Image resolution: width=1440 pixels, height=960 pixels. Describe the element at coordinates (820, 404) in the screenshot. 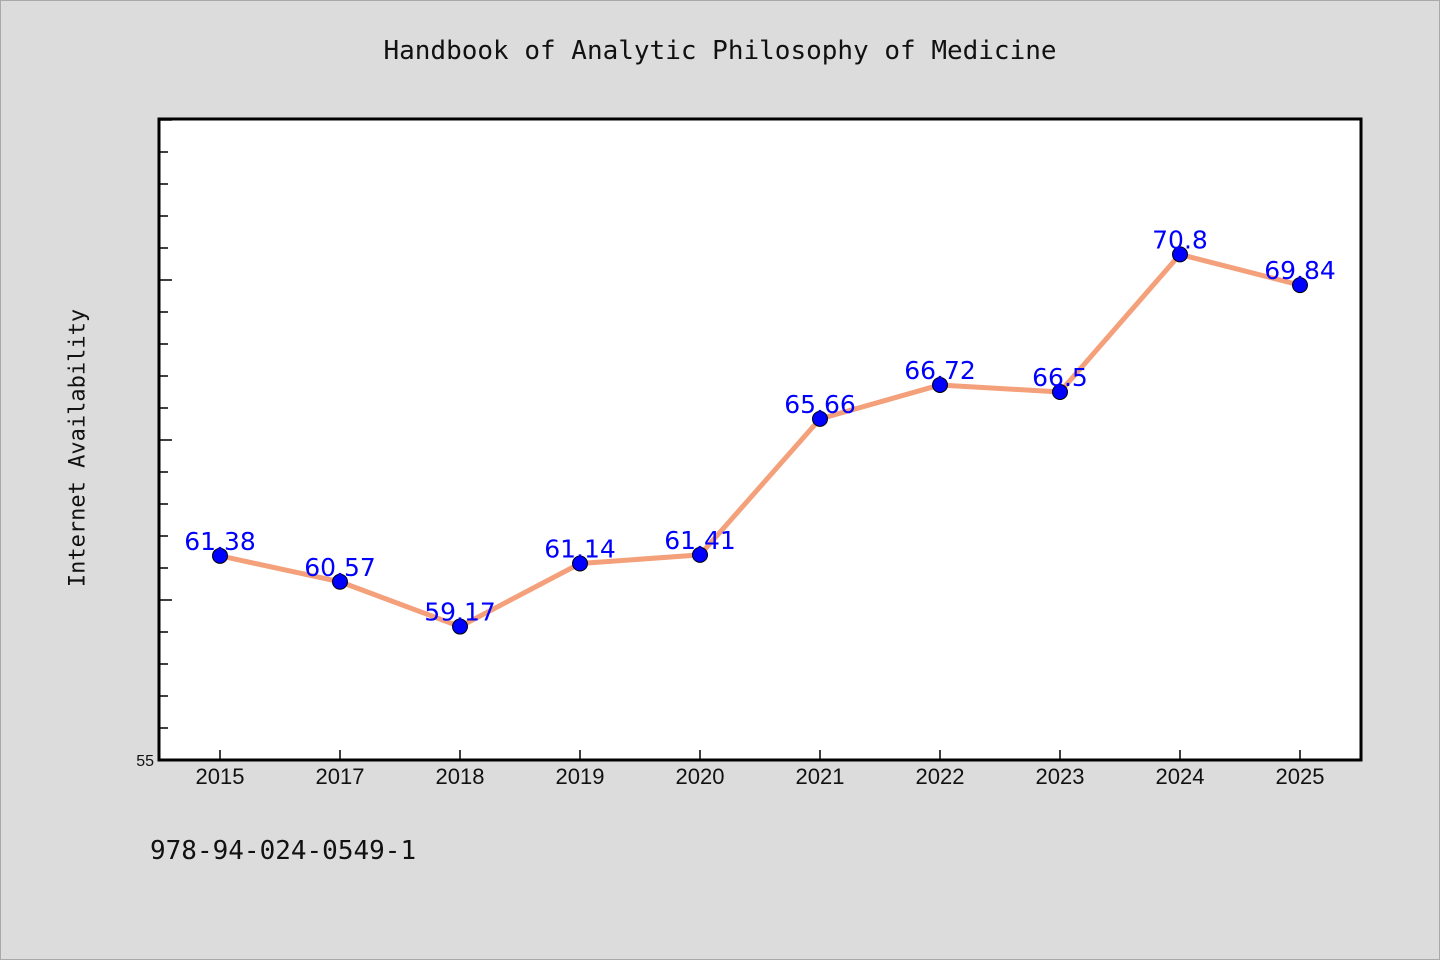

I see `data-label: 65.66` at that location.